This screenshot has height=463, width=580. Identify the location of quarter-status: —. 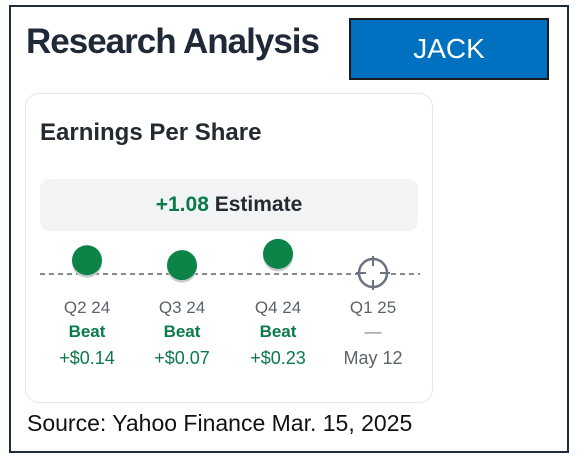
(373, 331).